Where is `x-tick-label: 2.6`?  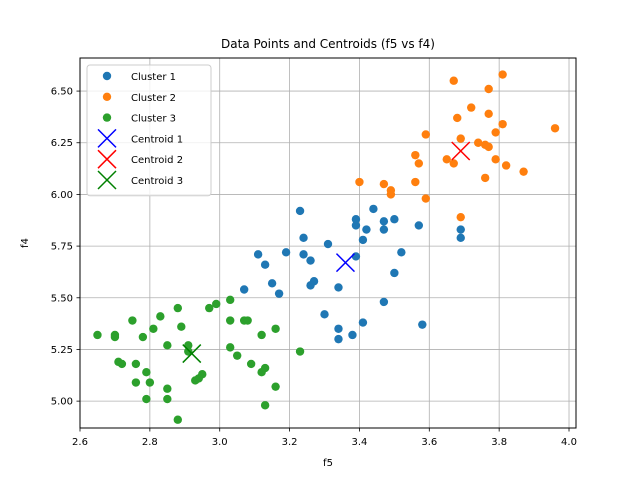 x-tick-label: 2.6 is located at coordinates (80, 442).